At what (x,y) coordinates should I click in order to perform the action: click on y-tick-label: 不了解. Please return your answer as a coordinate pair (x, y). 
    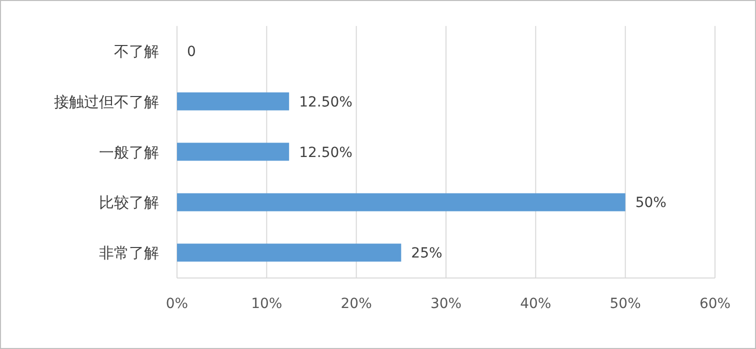
    Looking at the image, I should click on (136, 51).